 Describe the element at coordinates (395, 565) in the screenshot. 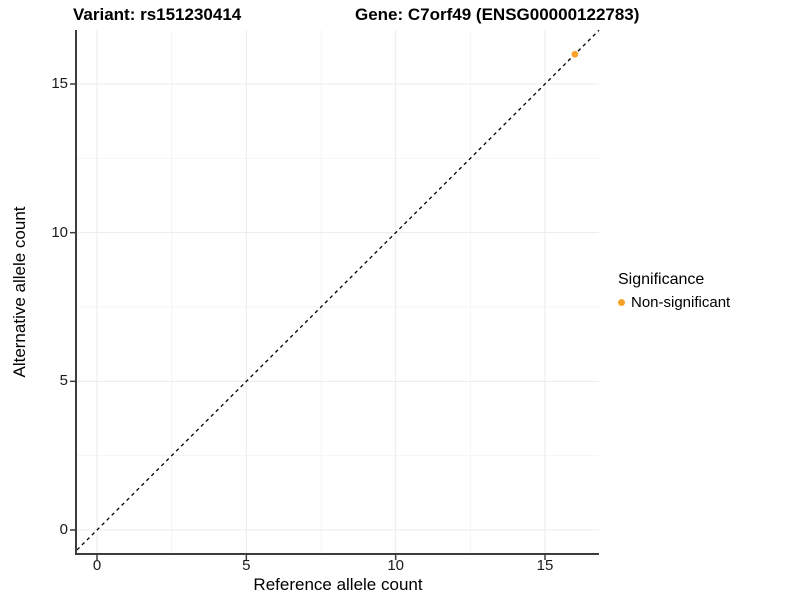

I see `x-tick-label: 10` at that location.